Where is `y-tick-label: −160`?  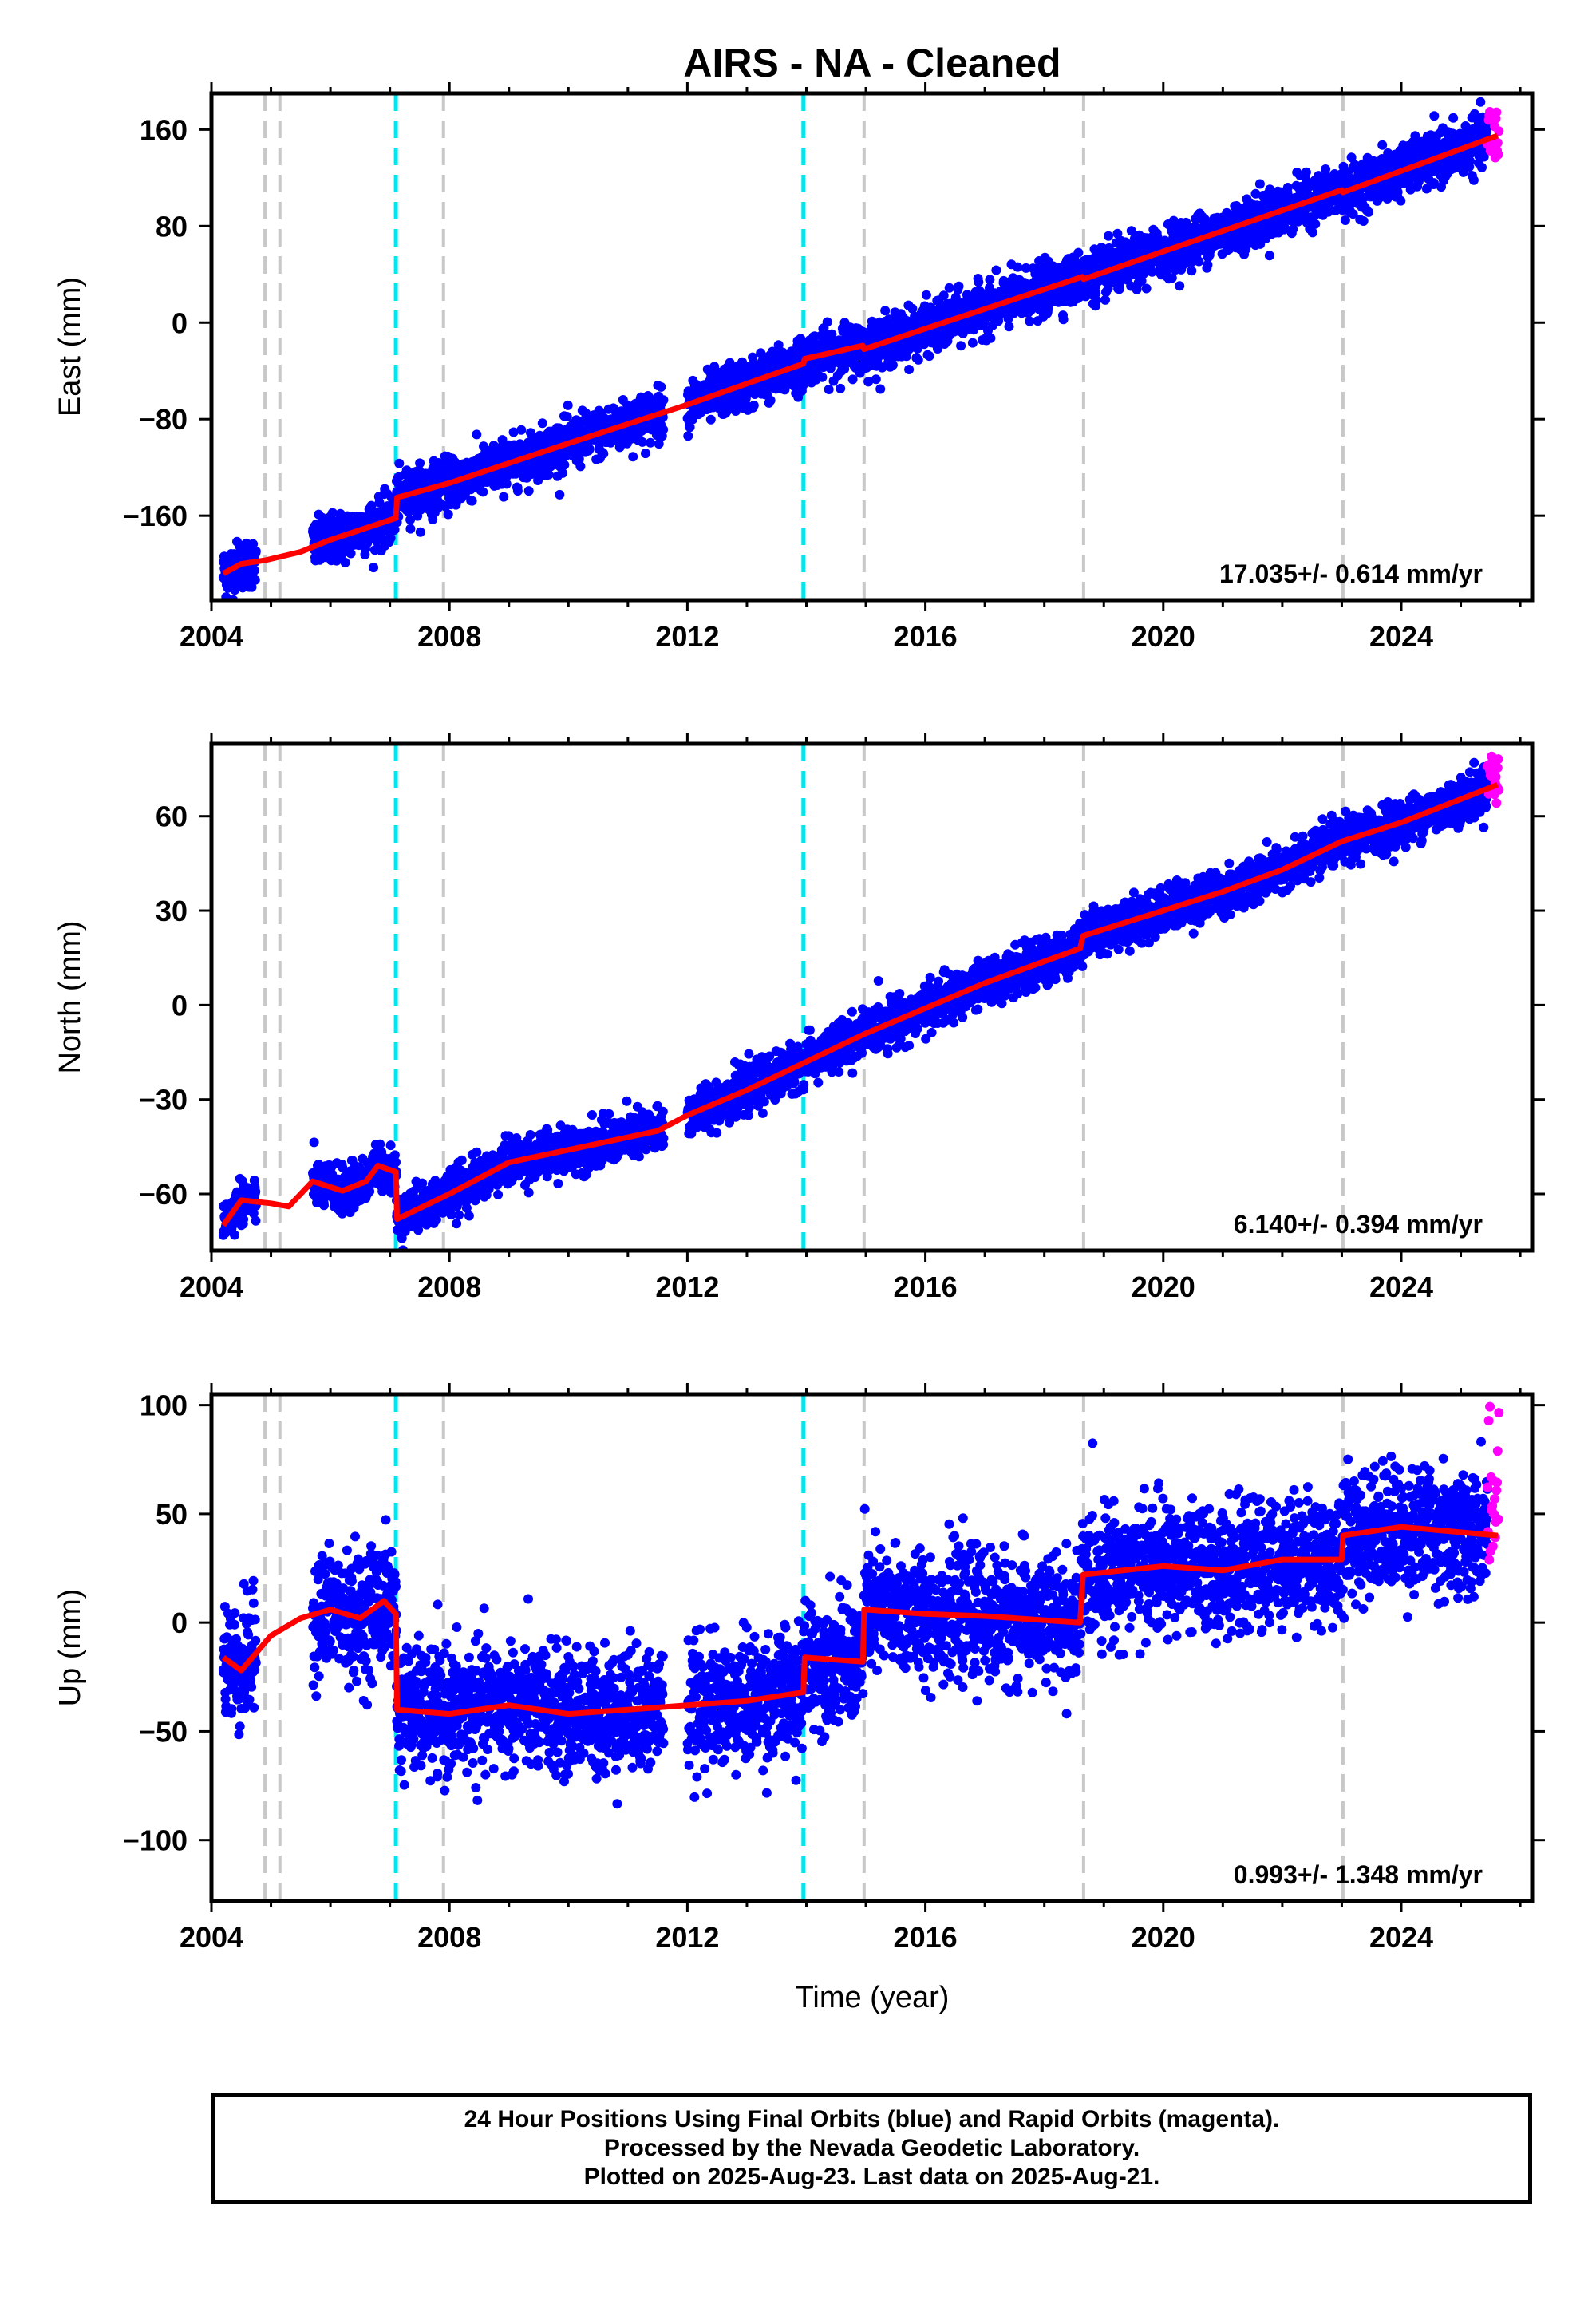
y-tick-label: −160 is located at coordinates (155, 516).